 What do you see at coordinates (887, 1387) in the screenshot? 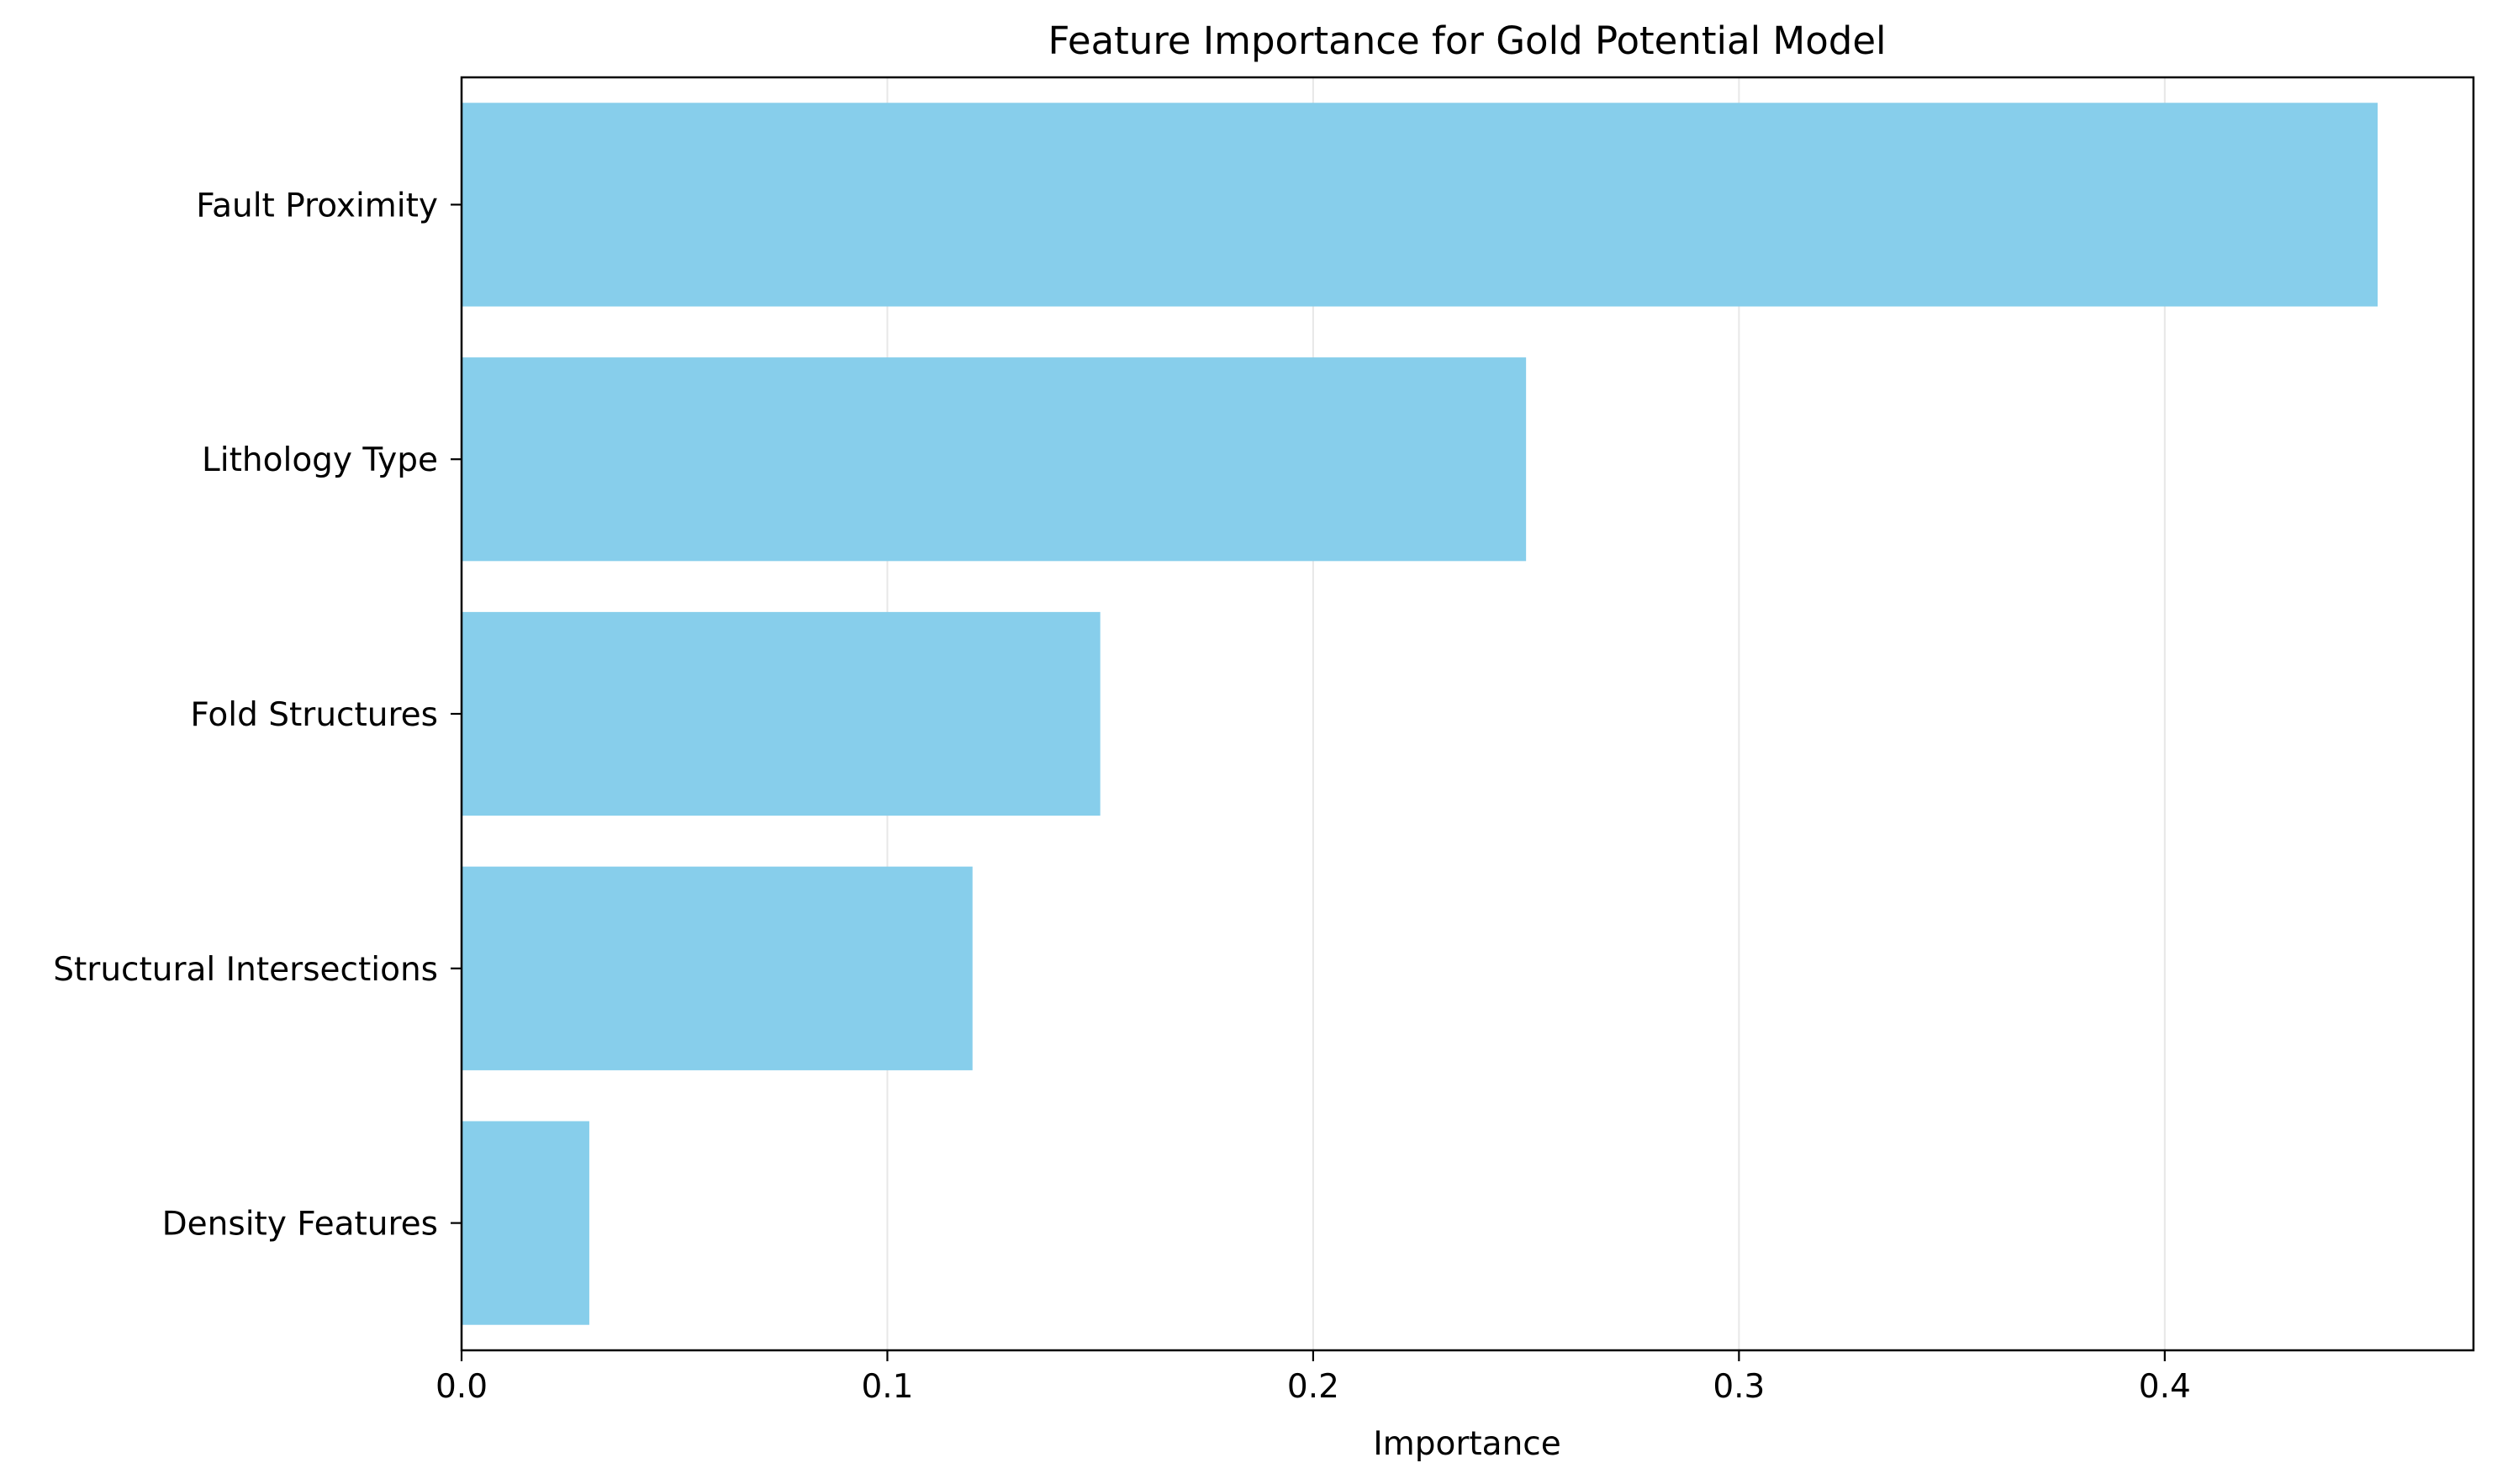
I see `x-tick-label: 0.1` at bounding box center [887, 1387].